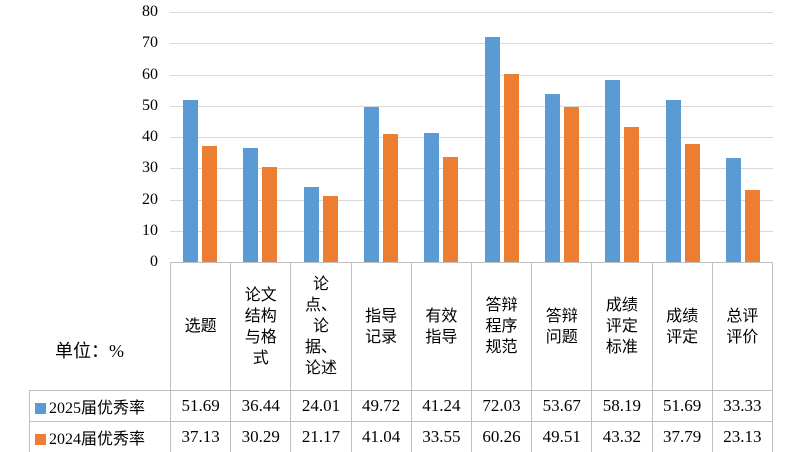  Describe the element at coordinates (150, 105) in the screenshot. I see `y-axis-tick: 50` at that location.